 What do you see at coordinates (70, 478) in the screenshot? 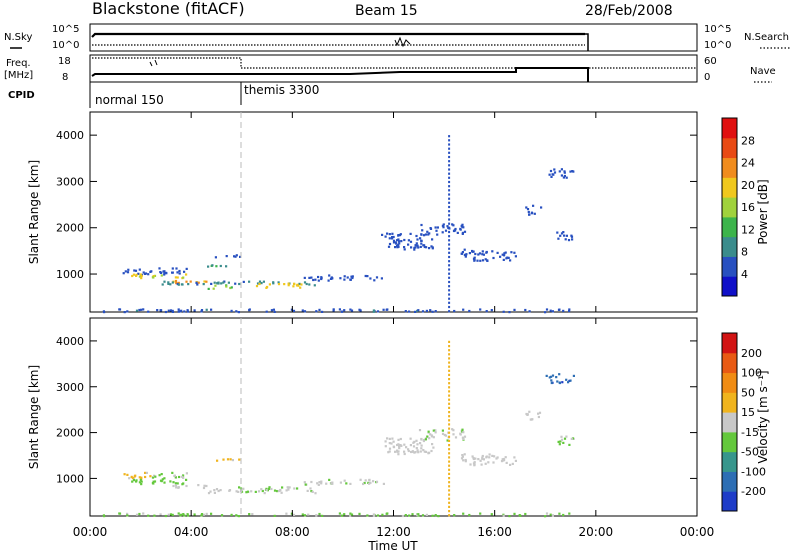
I see `velocity-ytick-label: 1000` at bounding box center [70, 478].